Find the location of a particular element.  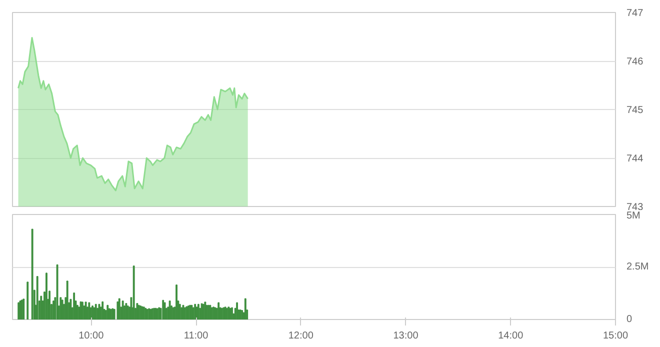

y-tick-label: 744 is located at coordinates (635, 159).